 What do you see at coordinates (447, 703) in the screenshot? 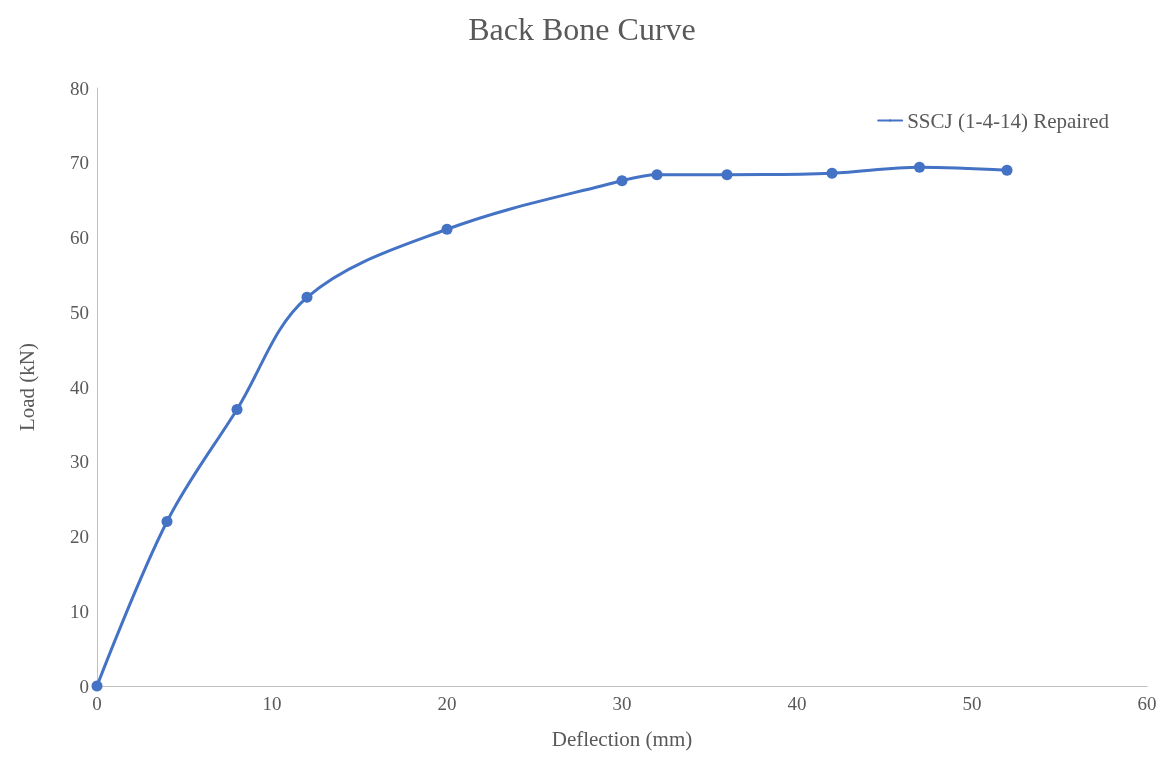
I see `x-tick-label: 20` at bounding box center [447, 703].